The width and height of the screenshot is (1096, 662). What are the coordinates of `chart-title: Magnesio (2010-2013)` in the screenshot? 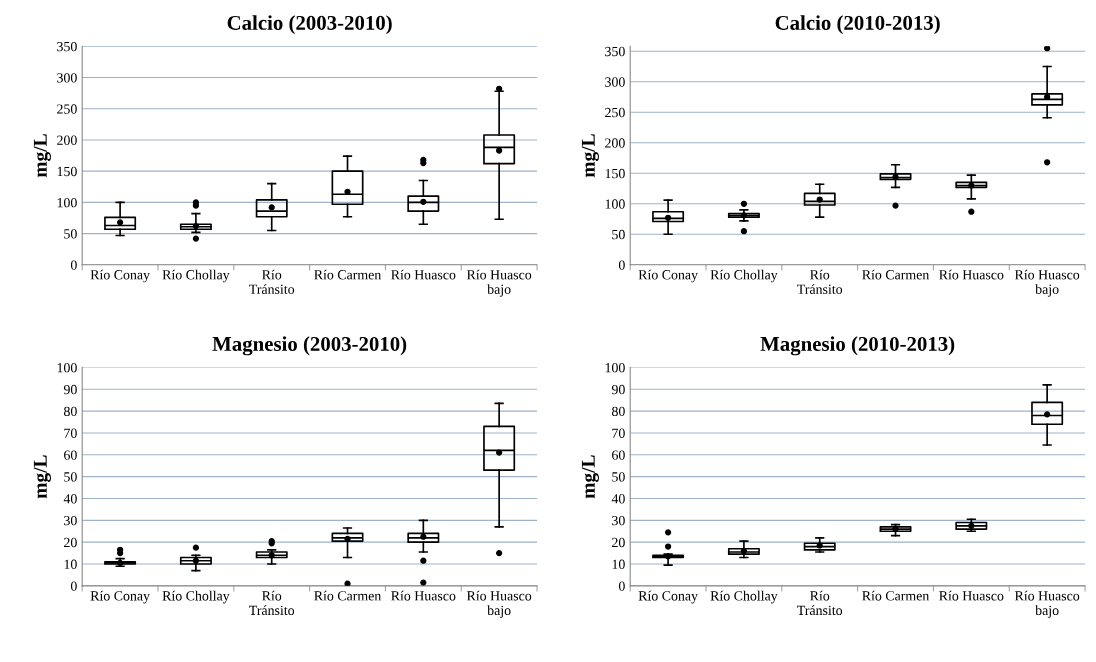 It's located at (857, 346).